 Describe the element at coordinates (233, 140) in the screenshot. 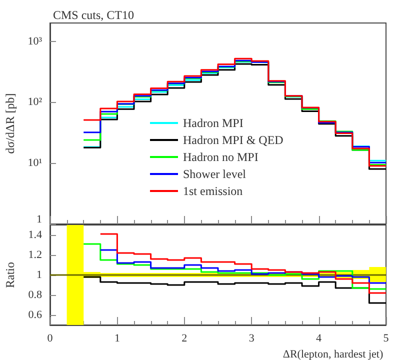

I see `legend-label: Hadron MPI & QED` at that location.